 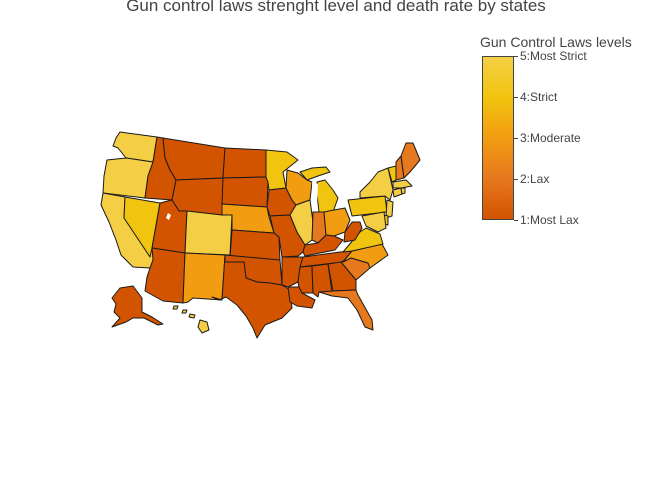 What do you see at coordinates (208, 233) in the screenshot?
I see `state-co` at bounding box center [208, 233].